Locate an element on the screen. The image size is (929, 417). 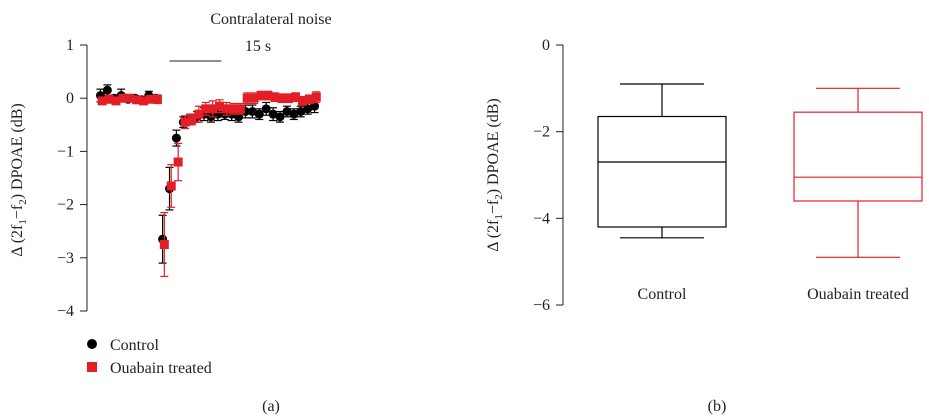
box-control is located at coordinates (662, 161).